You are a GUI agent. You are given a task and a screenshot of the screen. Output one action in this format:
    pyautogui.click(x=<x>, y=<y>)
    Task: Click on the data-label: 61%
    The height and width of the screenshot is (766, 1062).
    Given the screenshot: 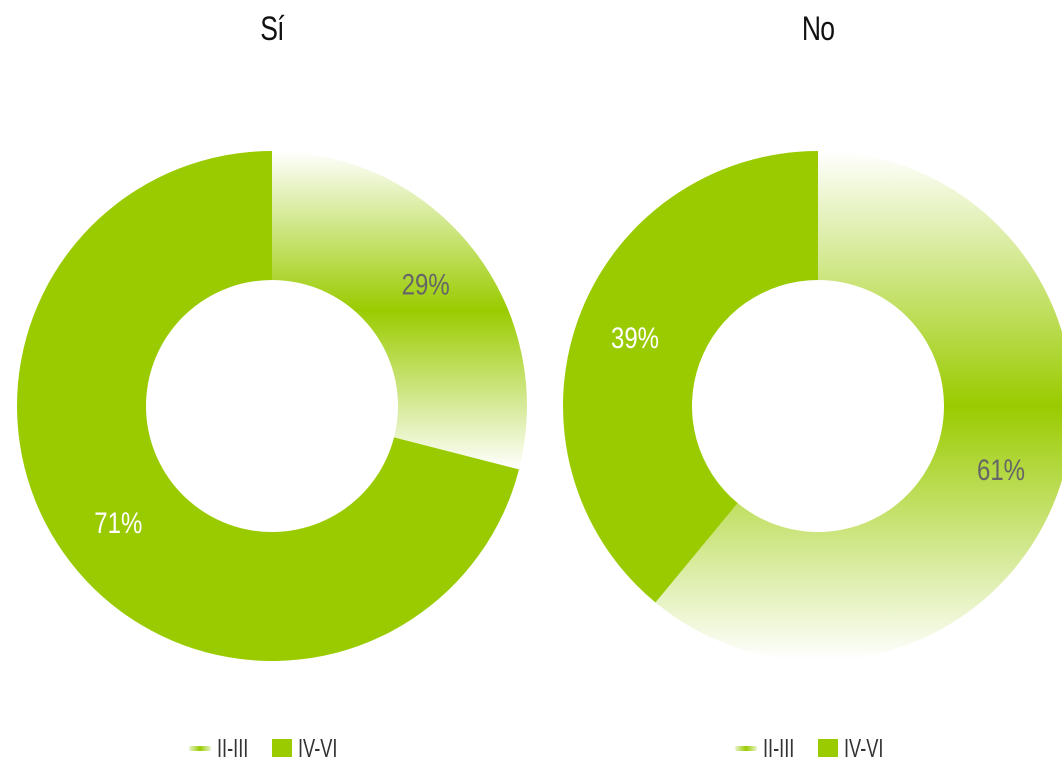 What is the action you would take?
    pyautogui.click(x=1001, y=469)
    